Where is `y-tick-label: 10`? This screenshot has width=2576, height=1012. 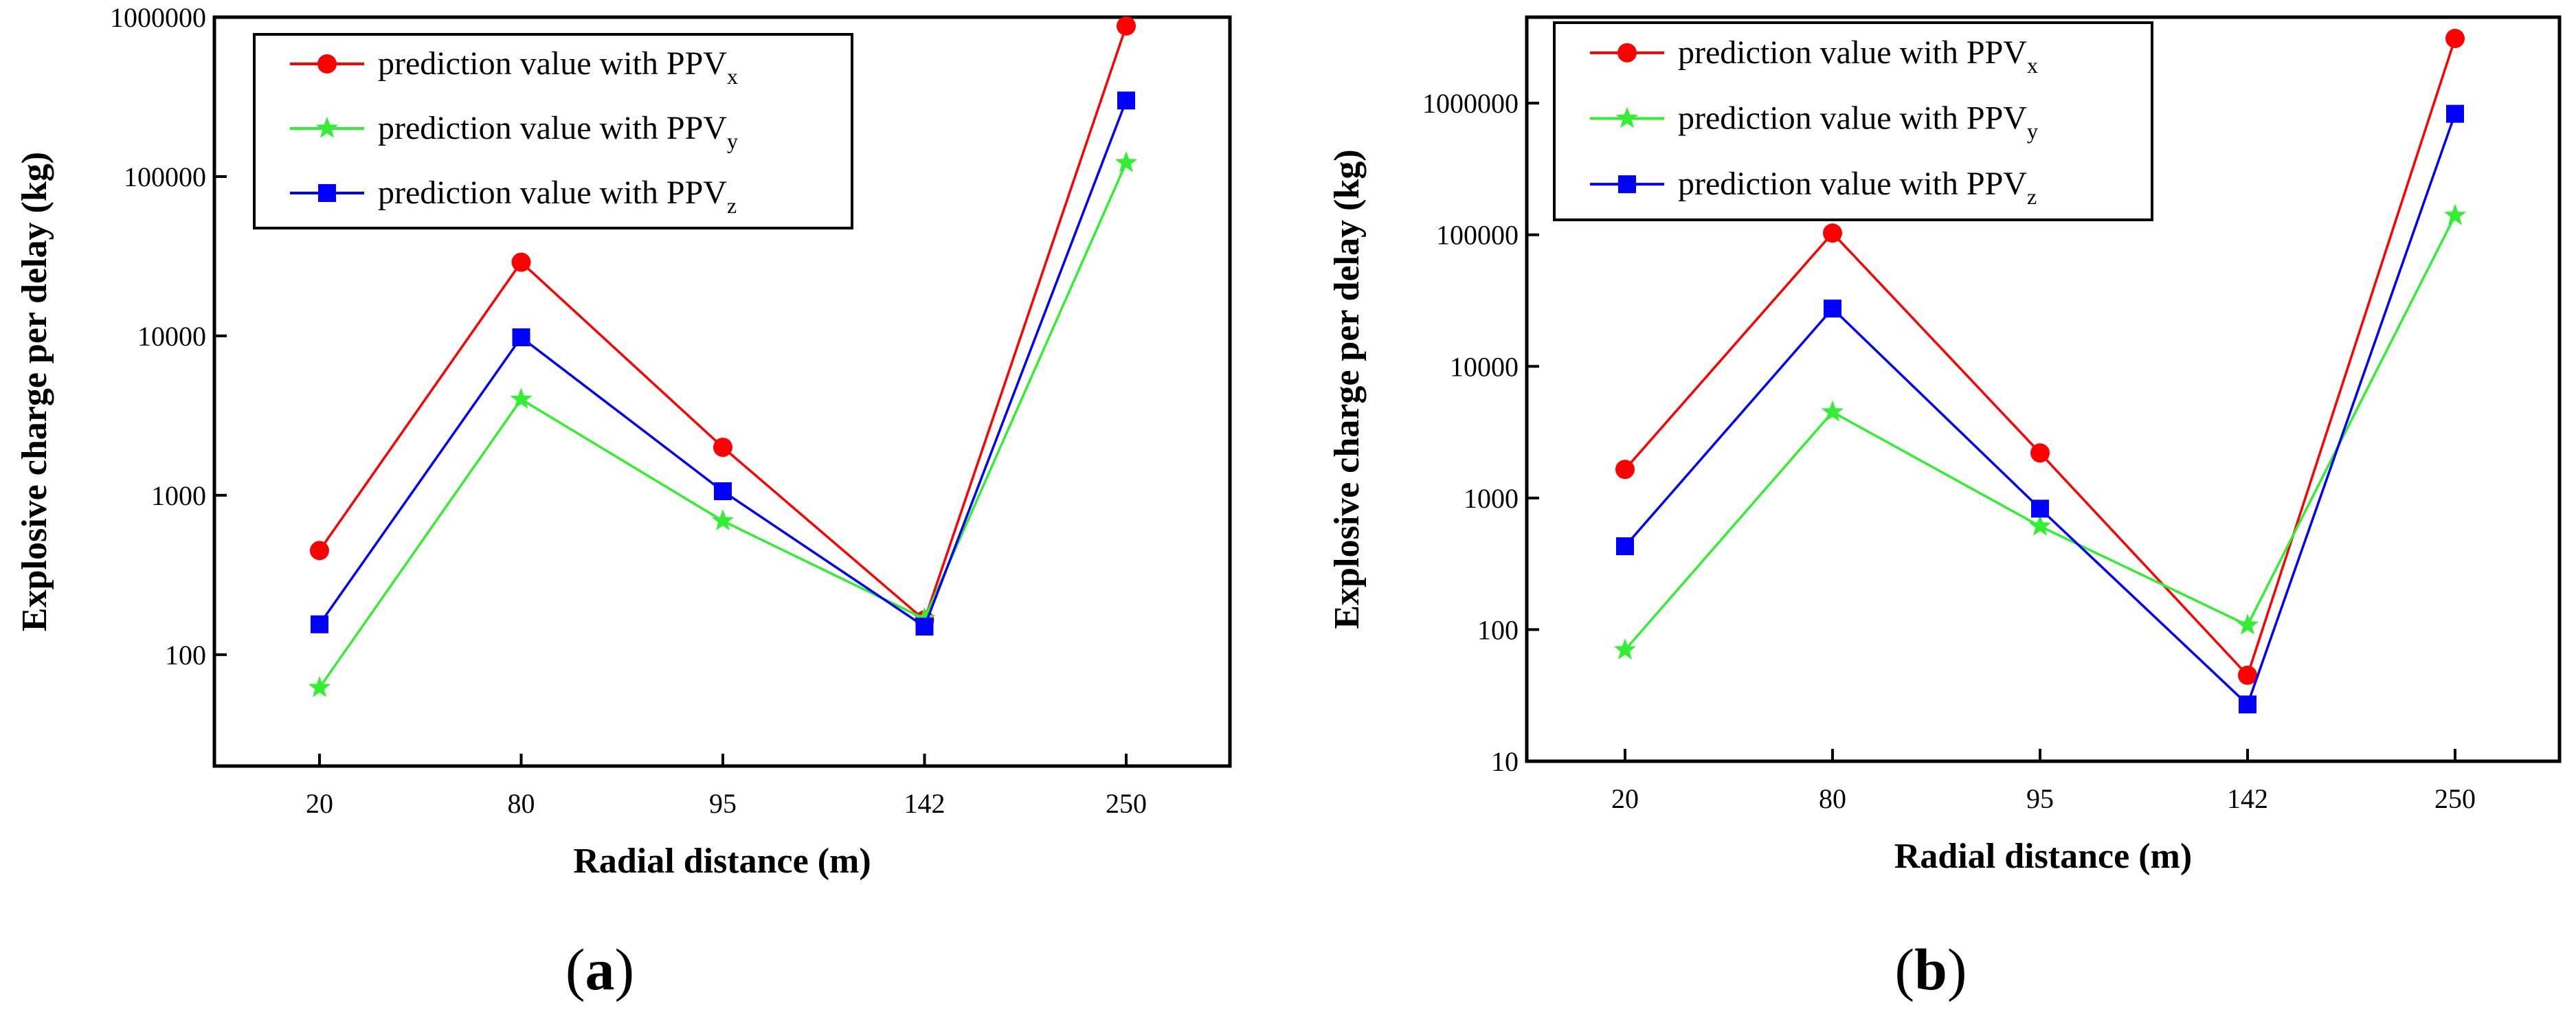
y-tick-label: 10 is located at coordinates (1505, 761).